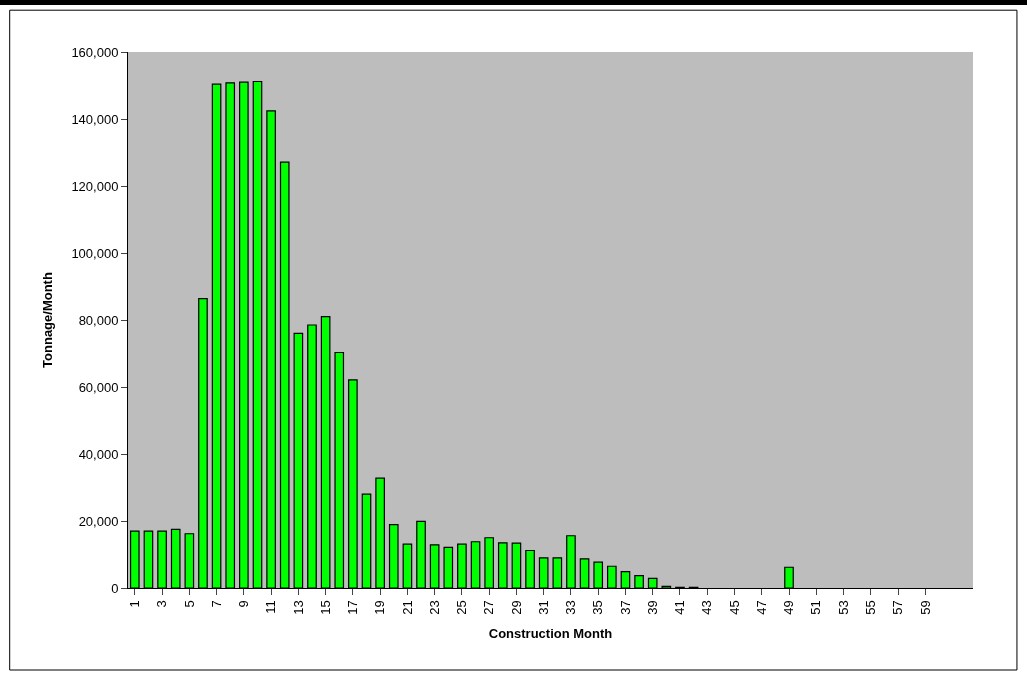  I want to click on x-tick-label: 19, so click(380, 607).